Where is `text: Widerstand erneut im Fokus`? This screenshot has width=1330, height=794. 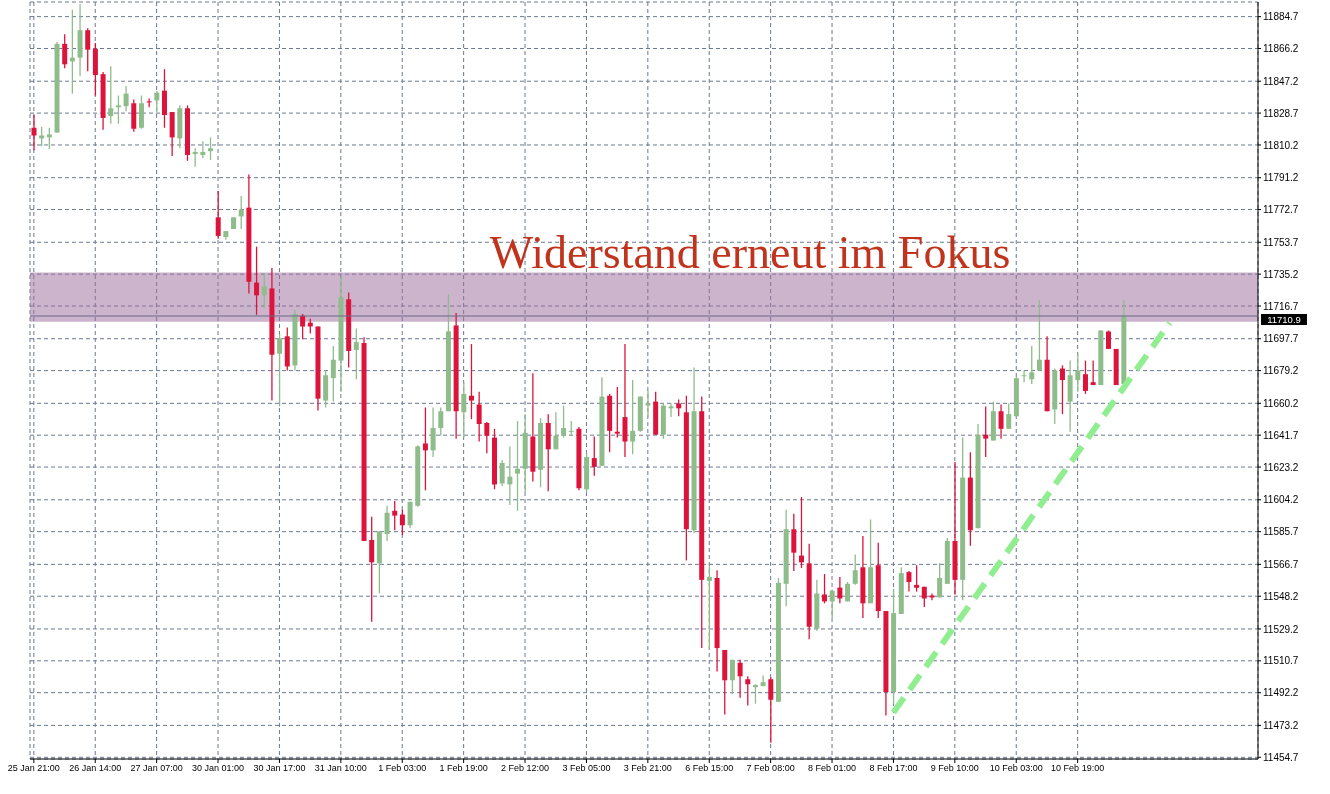
text: Widerstand erneut im Fokus is located at coordinates (750, 253).